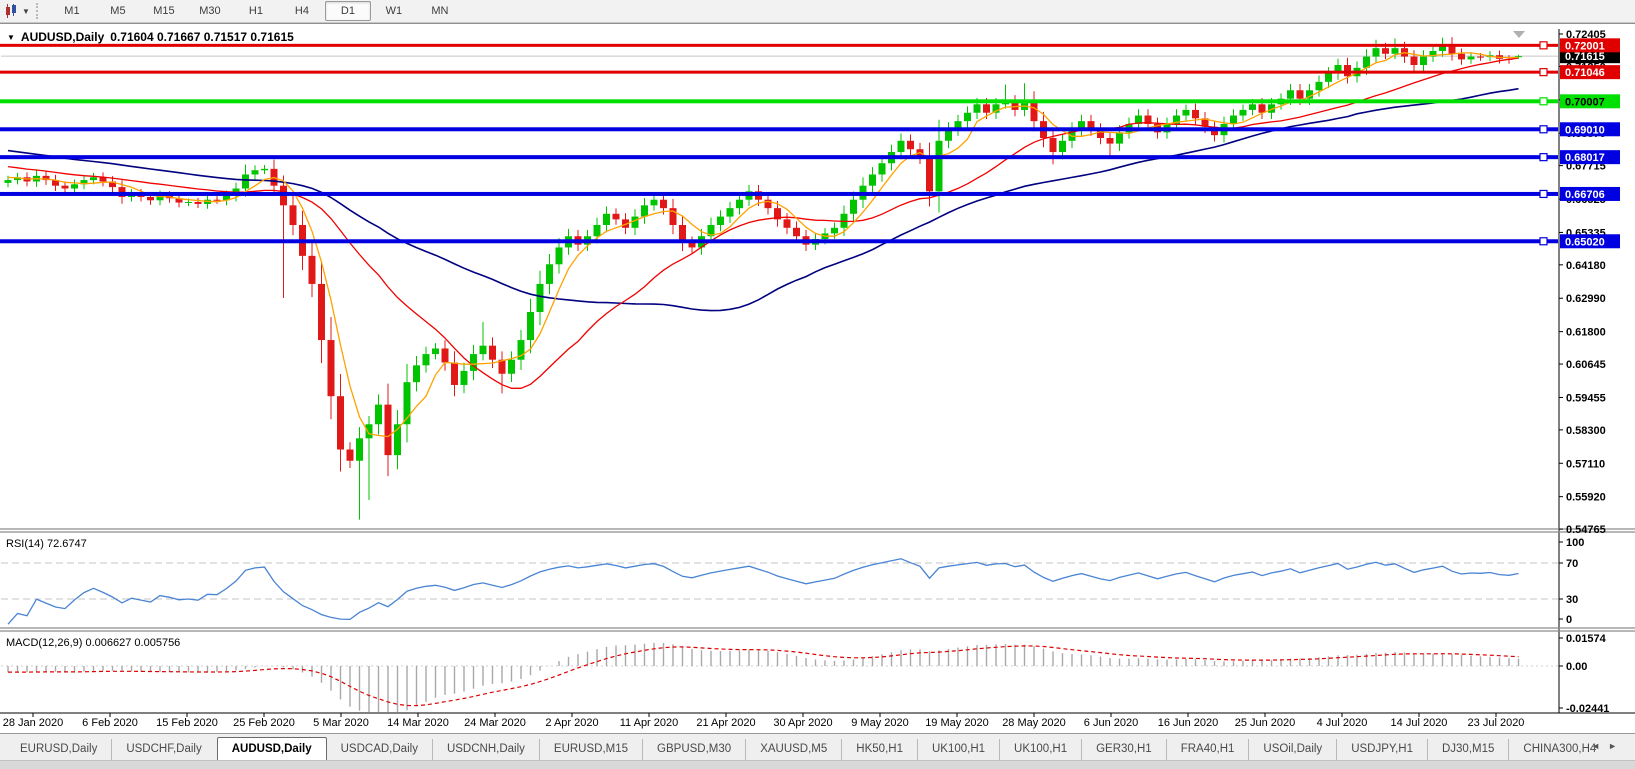 The height and width of the screenshot is (769, 1635). What do you see at coordinates (66, 544) in the screenshot?
I see `rsi-value: 72.6747` at bounding box center [66, 544].